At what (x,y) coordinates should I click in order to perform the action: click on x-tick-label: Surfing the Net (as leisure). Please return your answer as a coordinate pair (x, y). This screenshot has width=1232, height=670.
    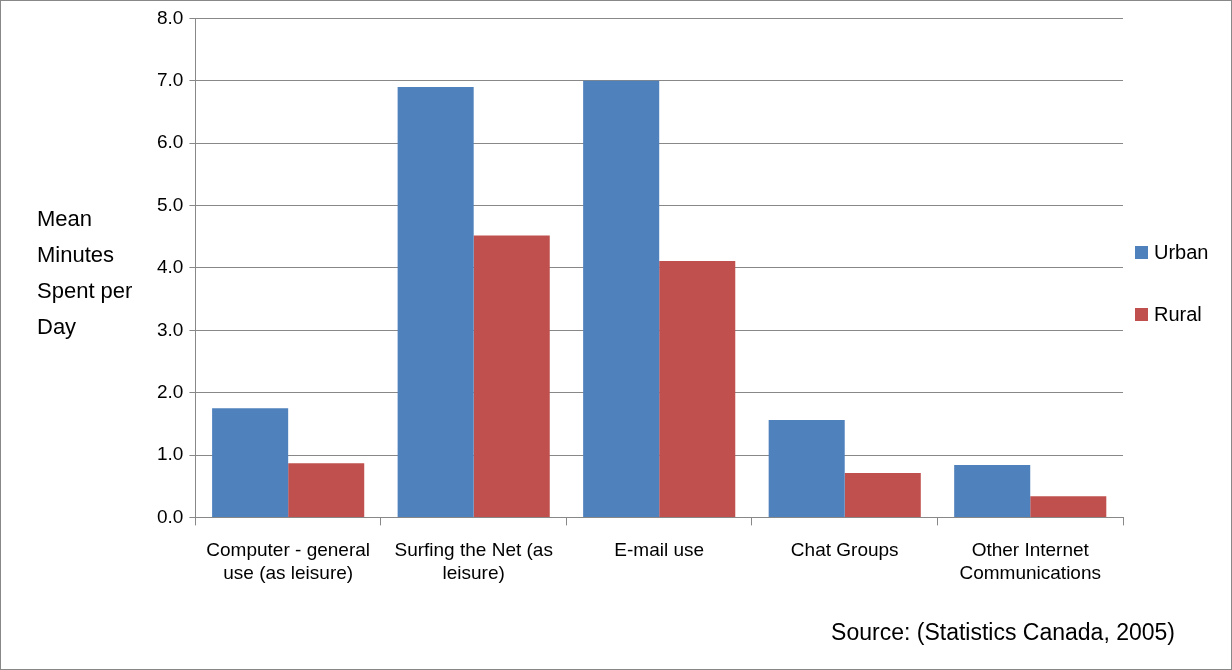
    Looking at the image, I should click on (473, 561).